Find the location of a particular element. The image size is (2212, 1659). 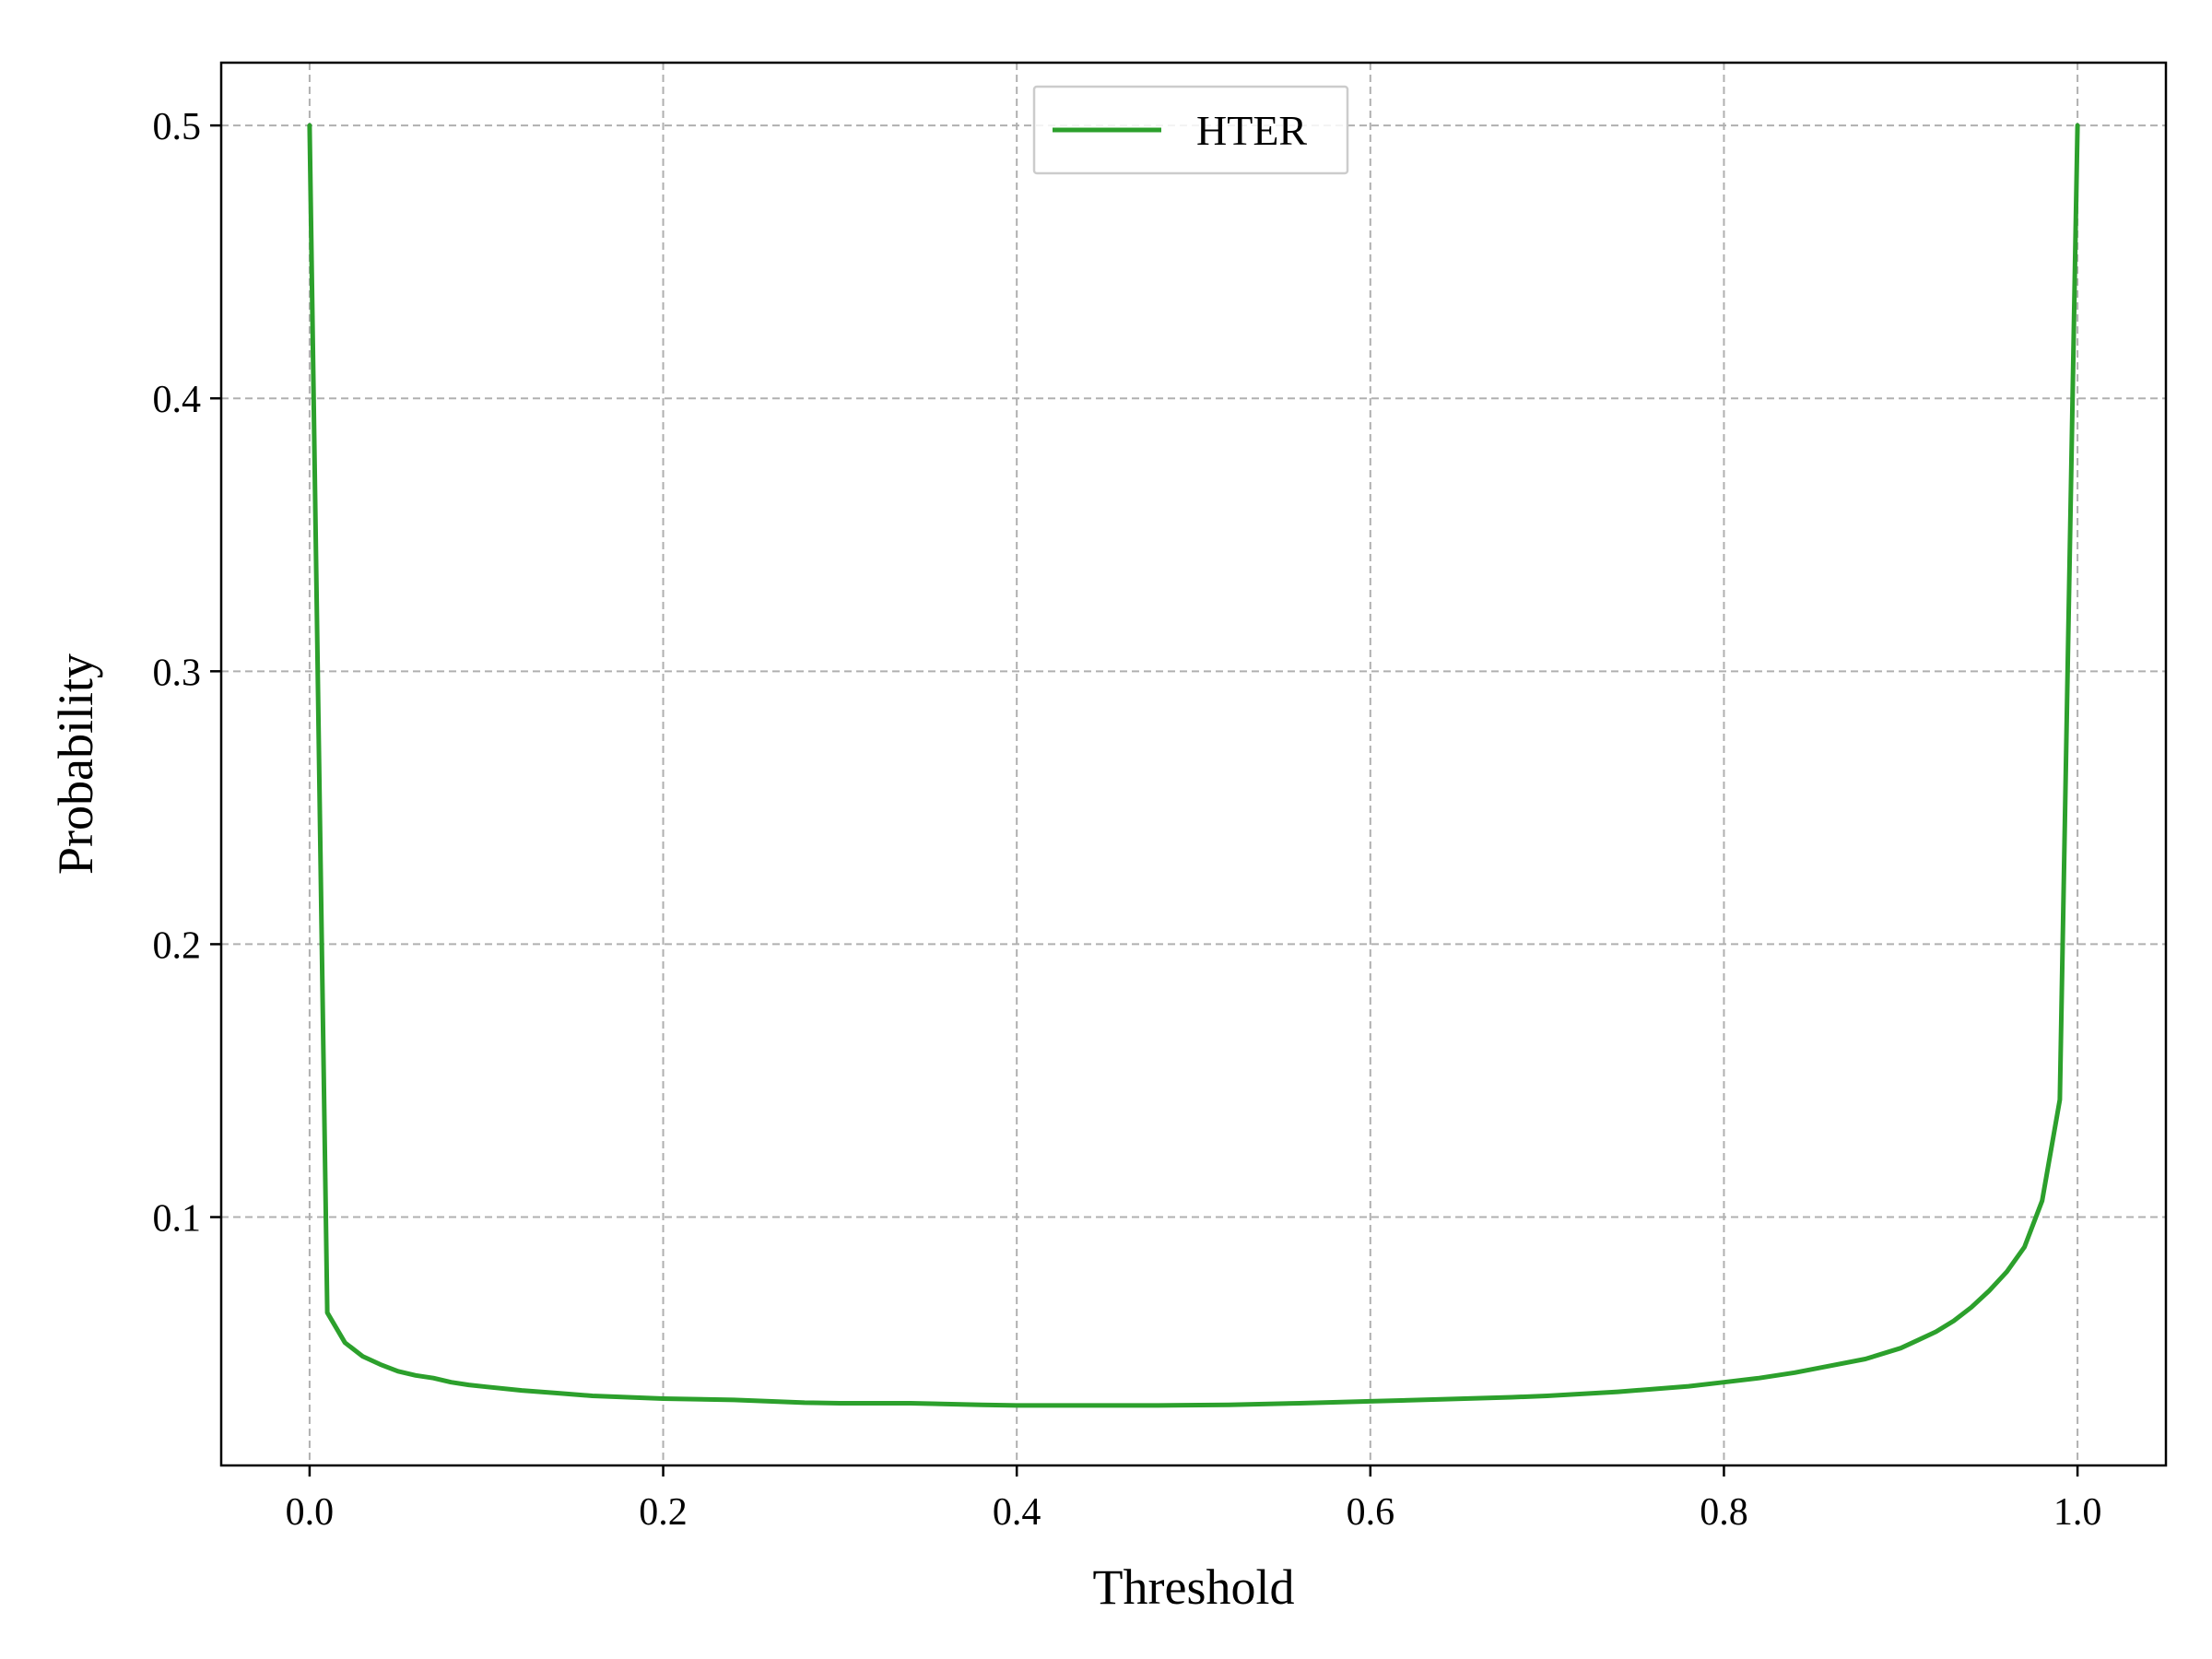

y-tick-label: 0.2 is located at coordinates (177, 945).